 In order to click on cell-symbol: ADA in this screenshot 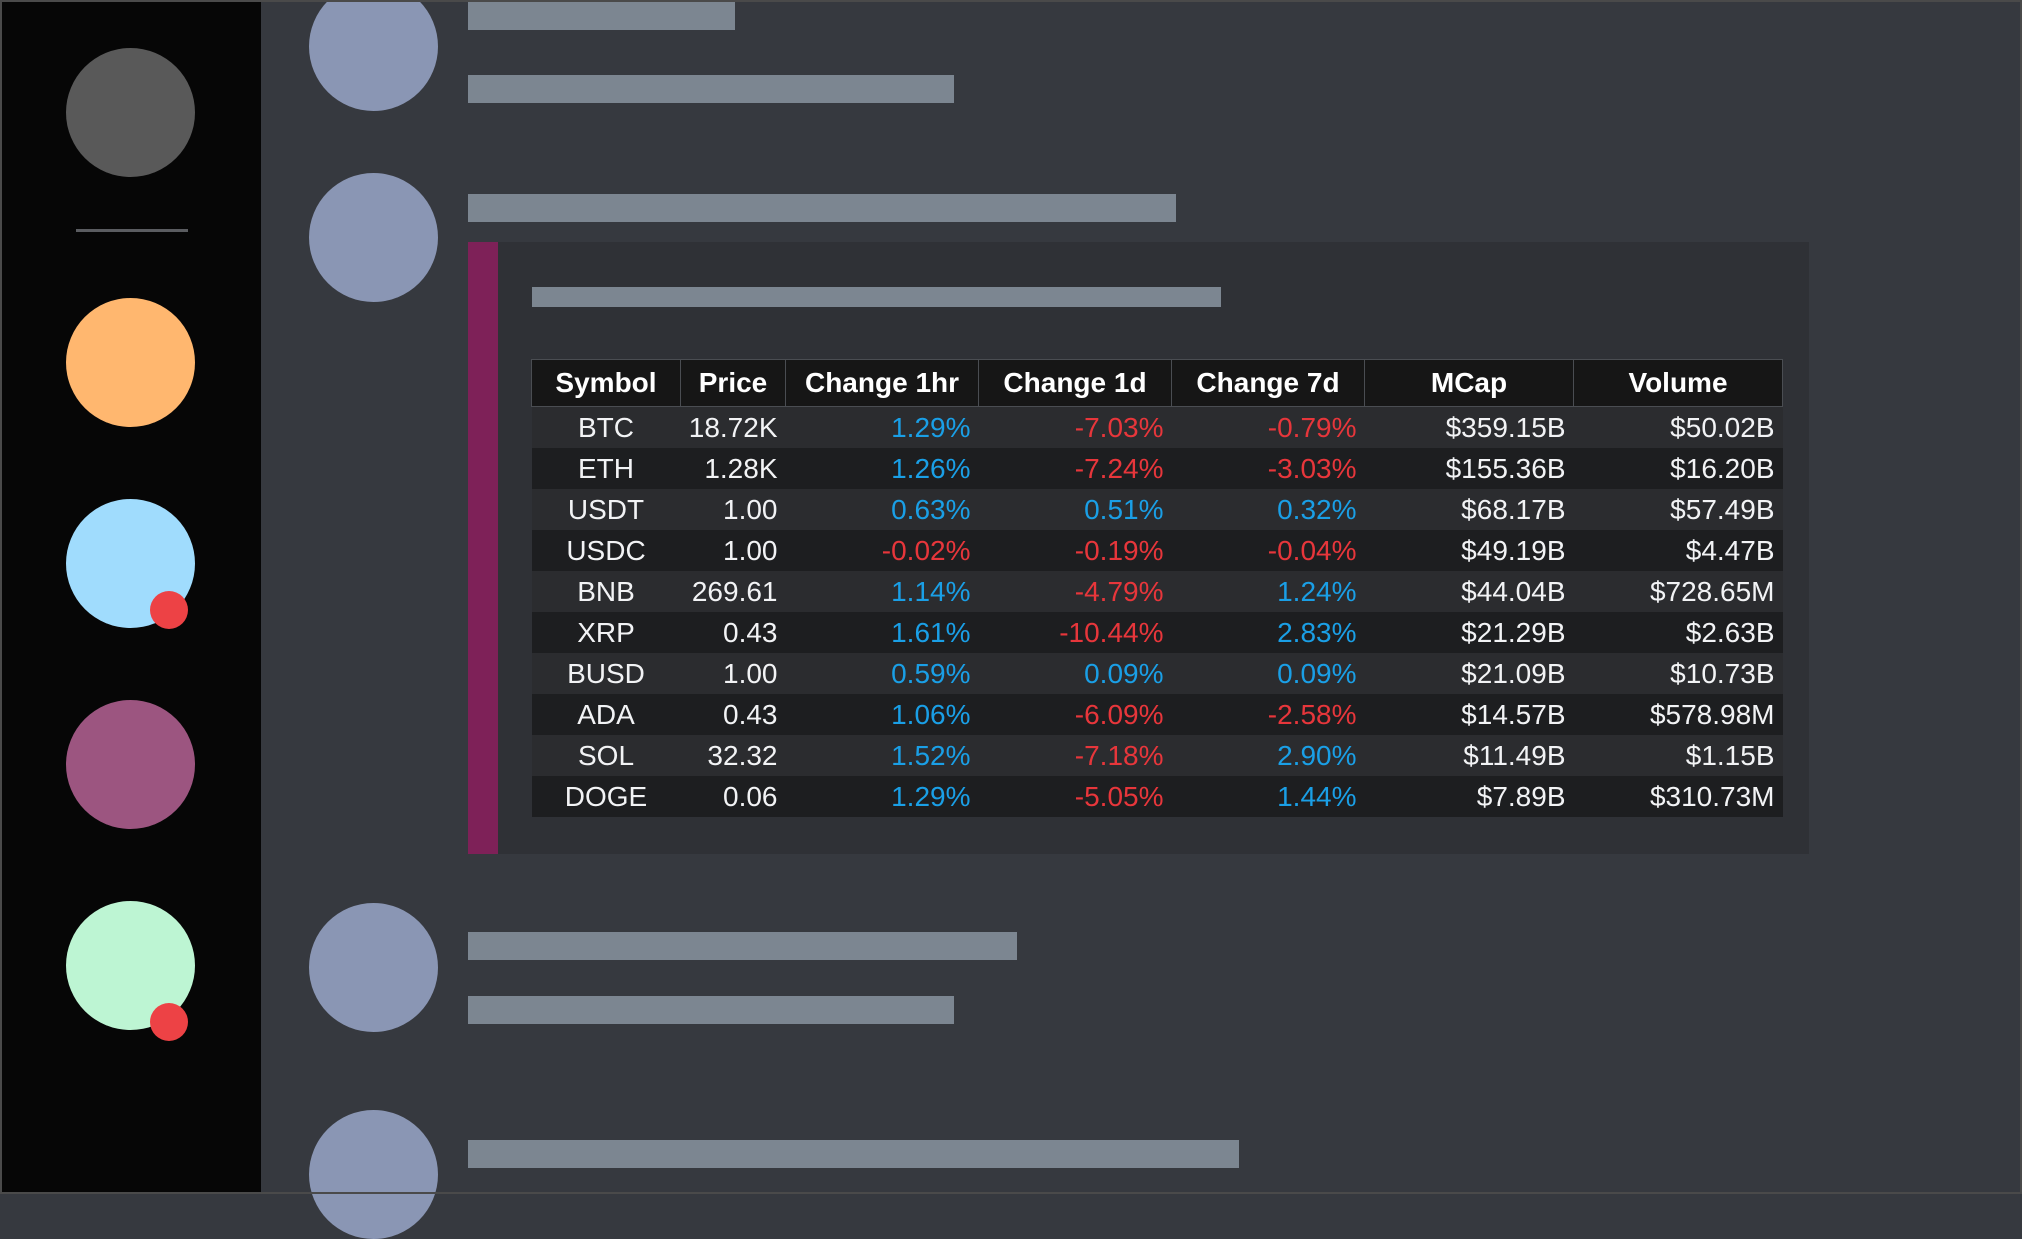, I will do `click(606, 714)`.